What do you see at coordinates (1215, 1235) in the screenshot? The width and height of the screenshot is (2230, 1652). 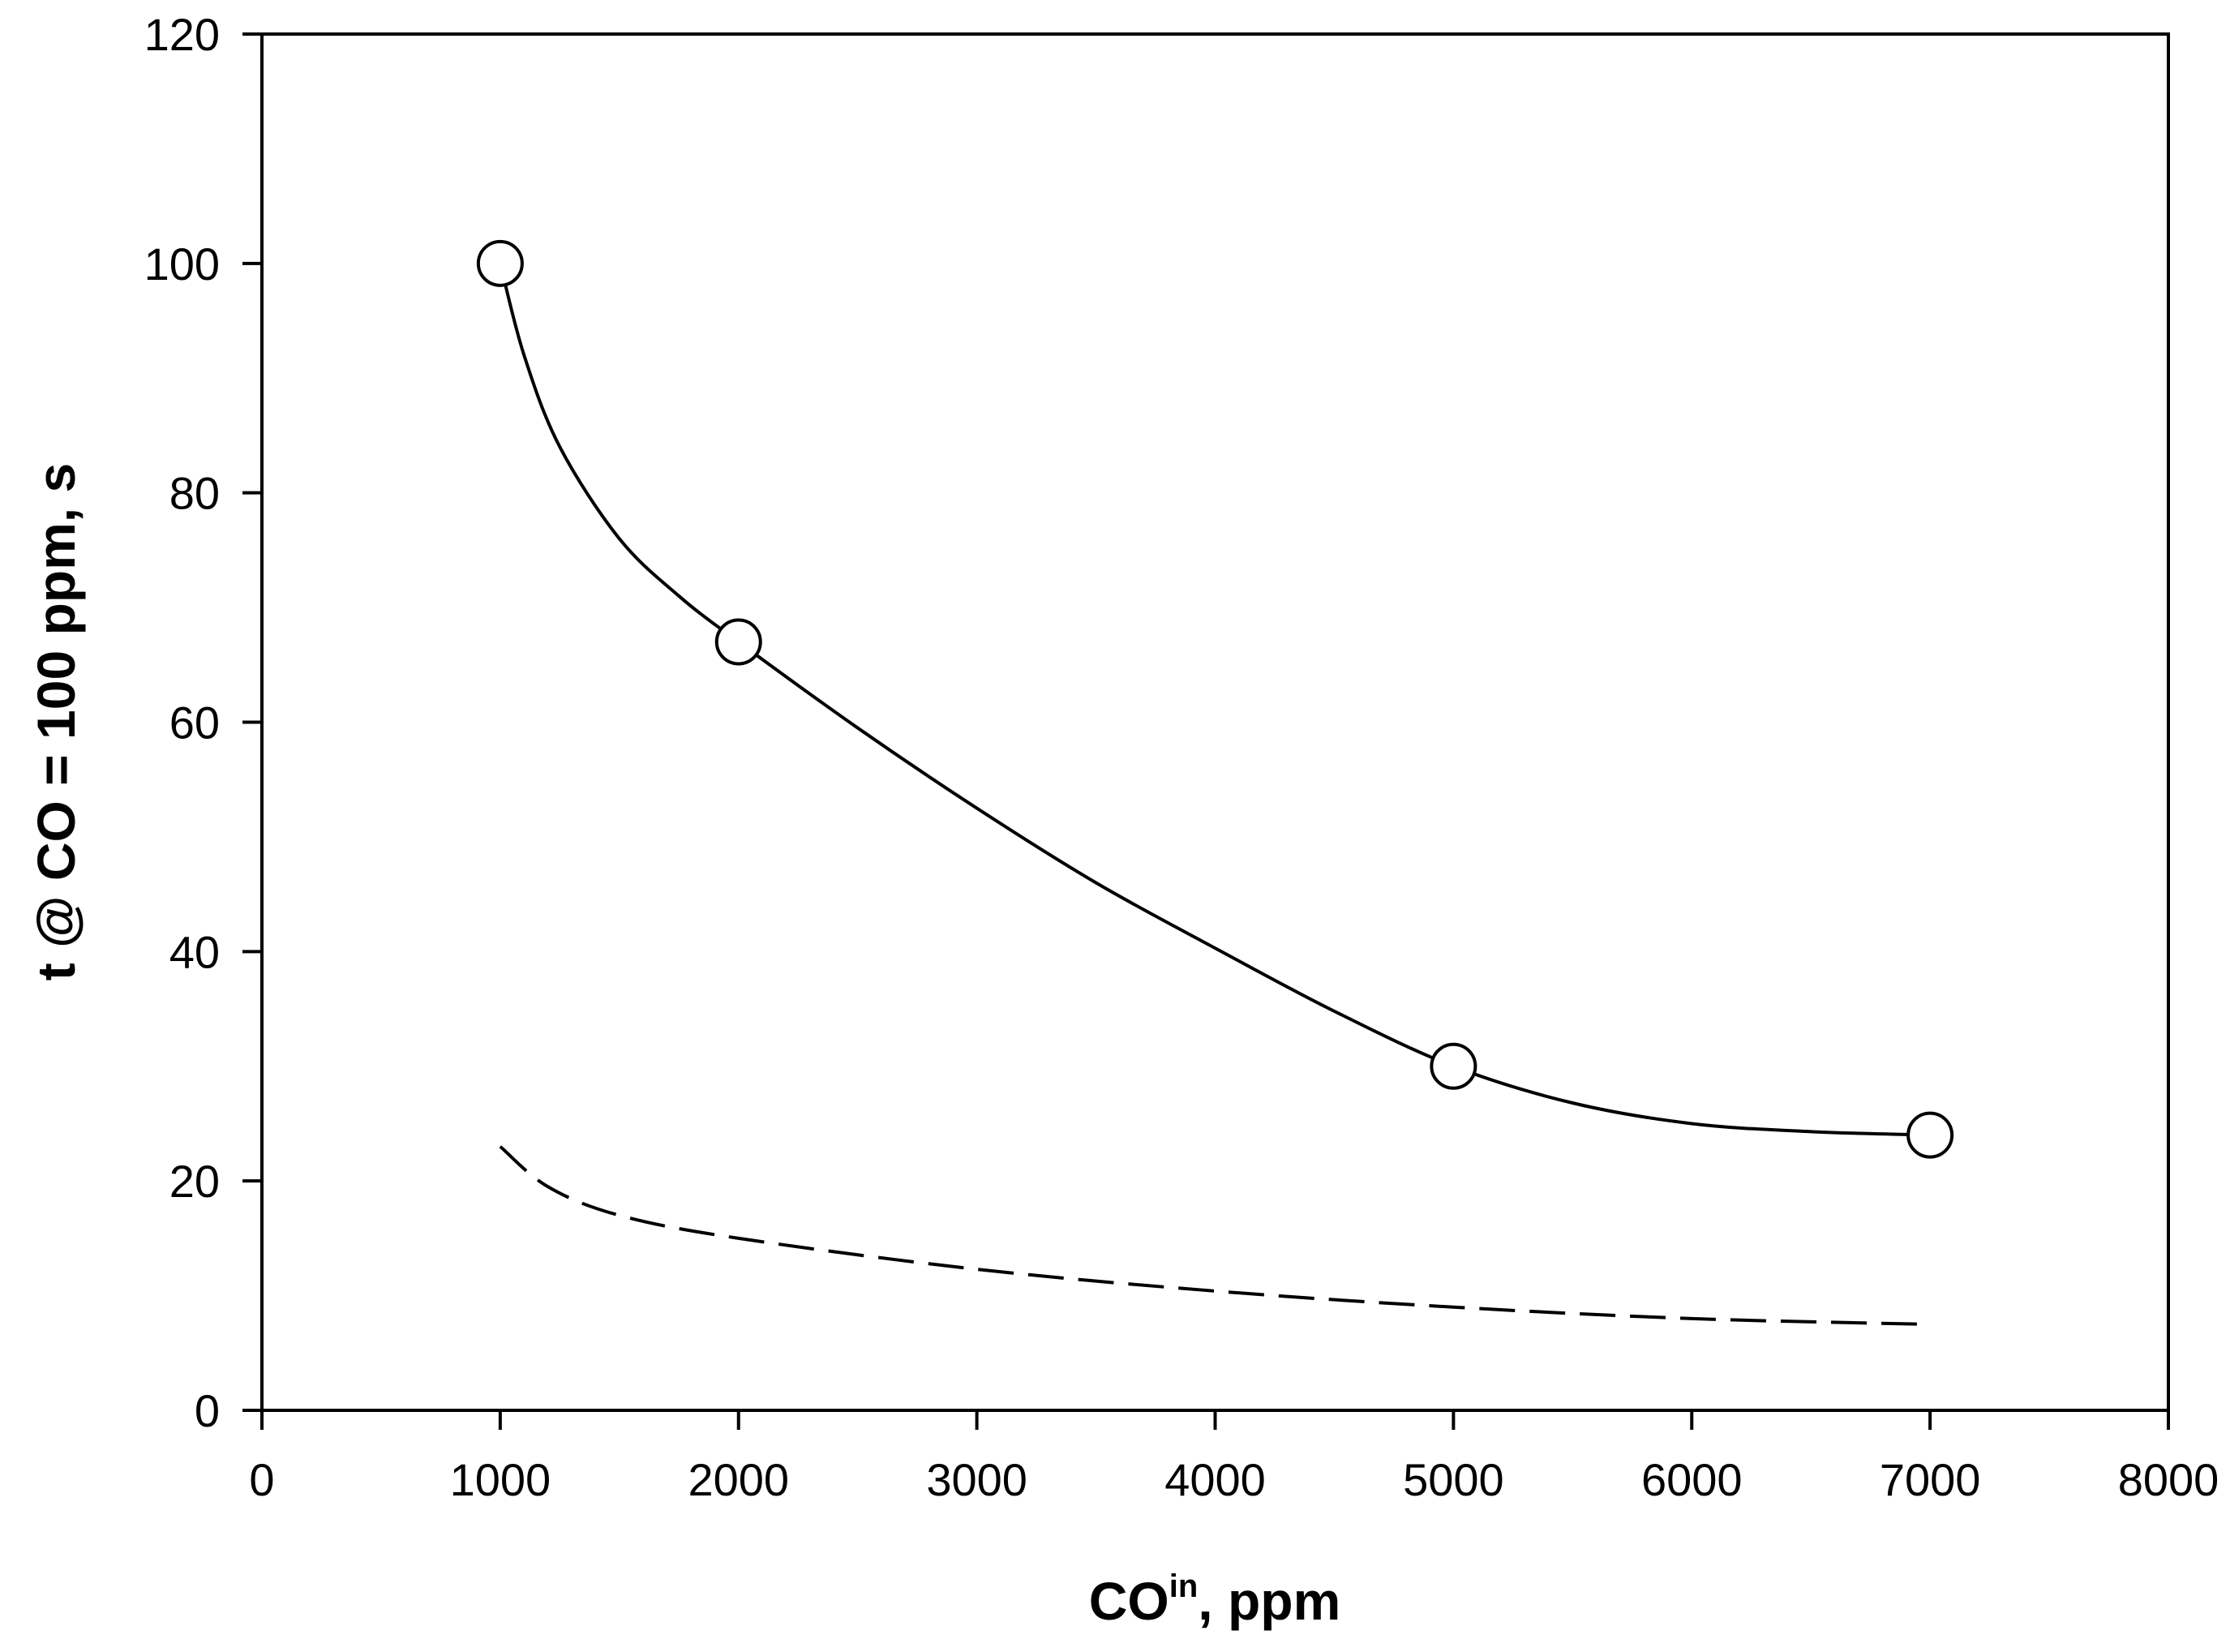 I see `series-line-predicted` at bounding box center [1215, 1235].